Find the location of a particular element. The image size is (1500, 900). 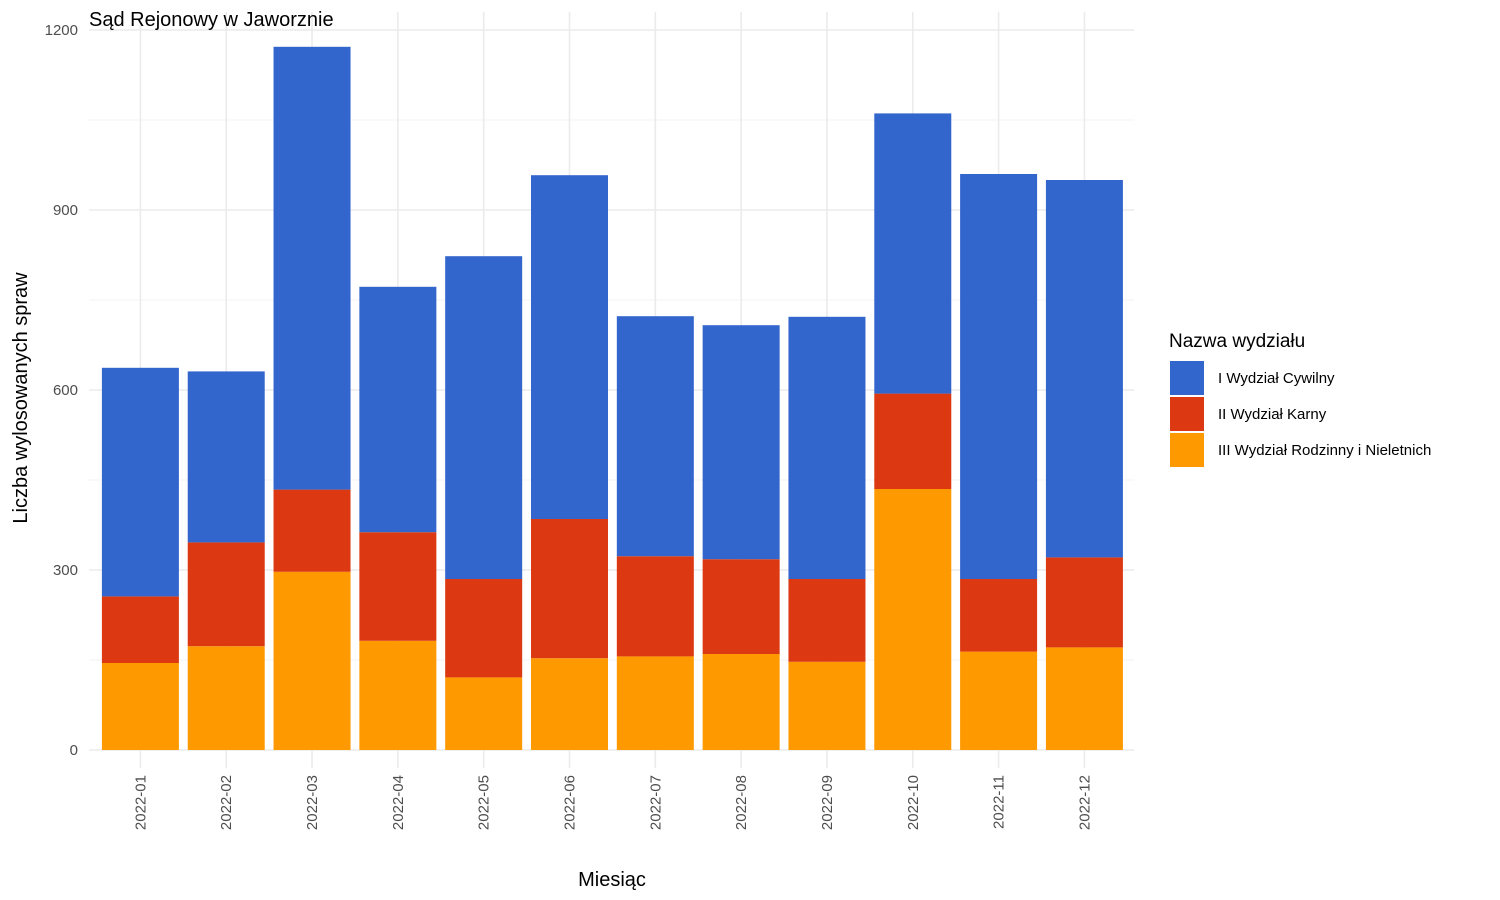

x-tick-label: 2022-08 is located at coordinates (741, 802).